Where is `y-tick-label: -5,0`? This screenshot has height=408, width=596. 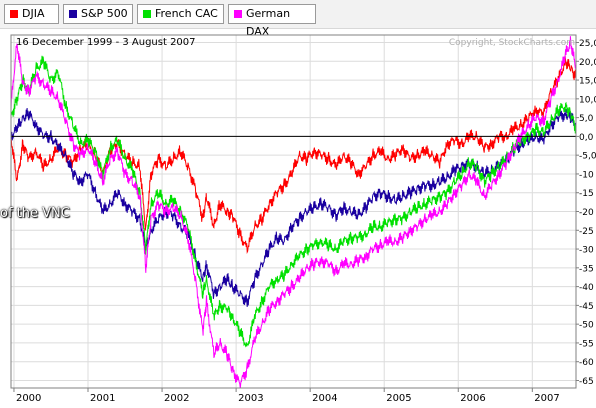 y-tick-label: -5,0 is located at coordinates (587, 157).